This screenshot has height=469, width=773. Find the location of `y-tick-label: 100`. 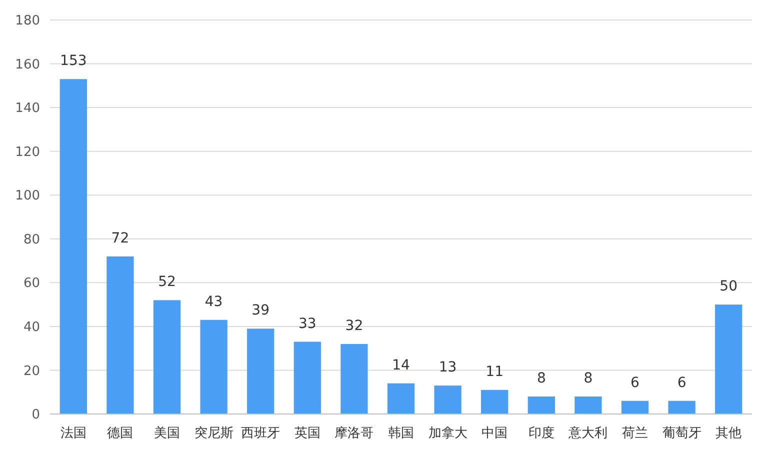

y-tick-label: 100 is located at coordinates (27, 196).